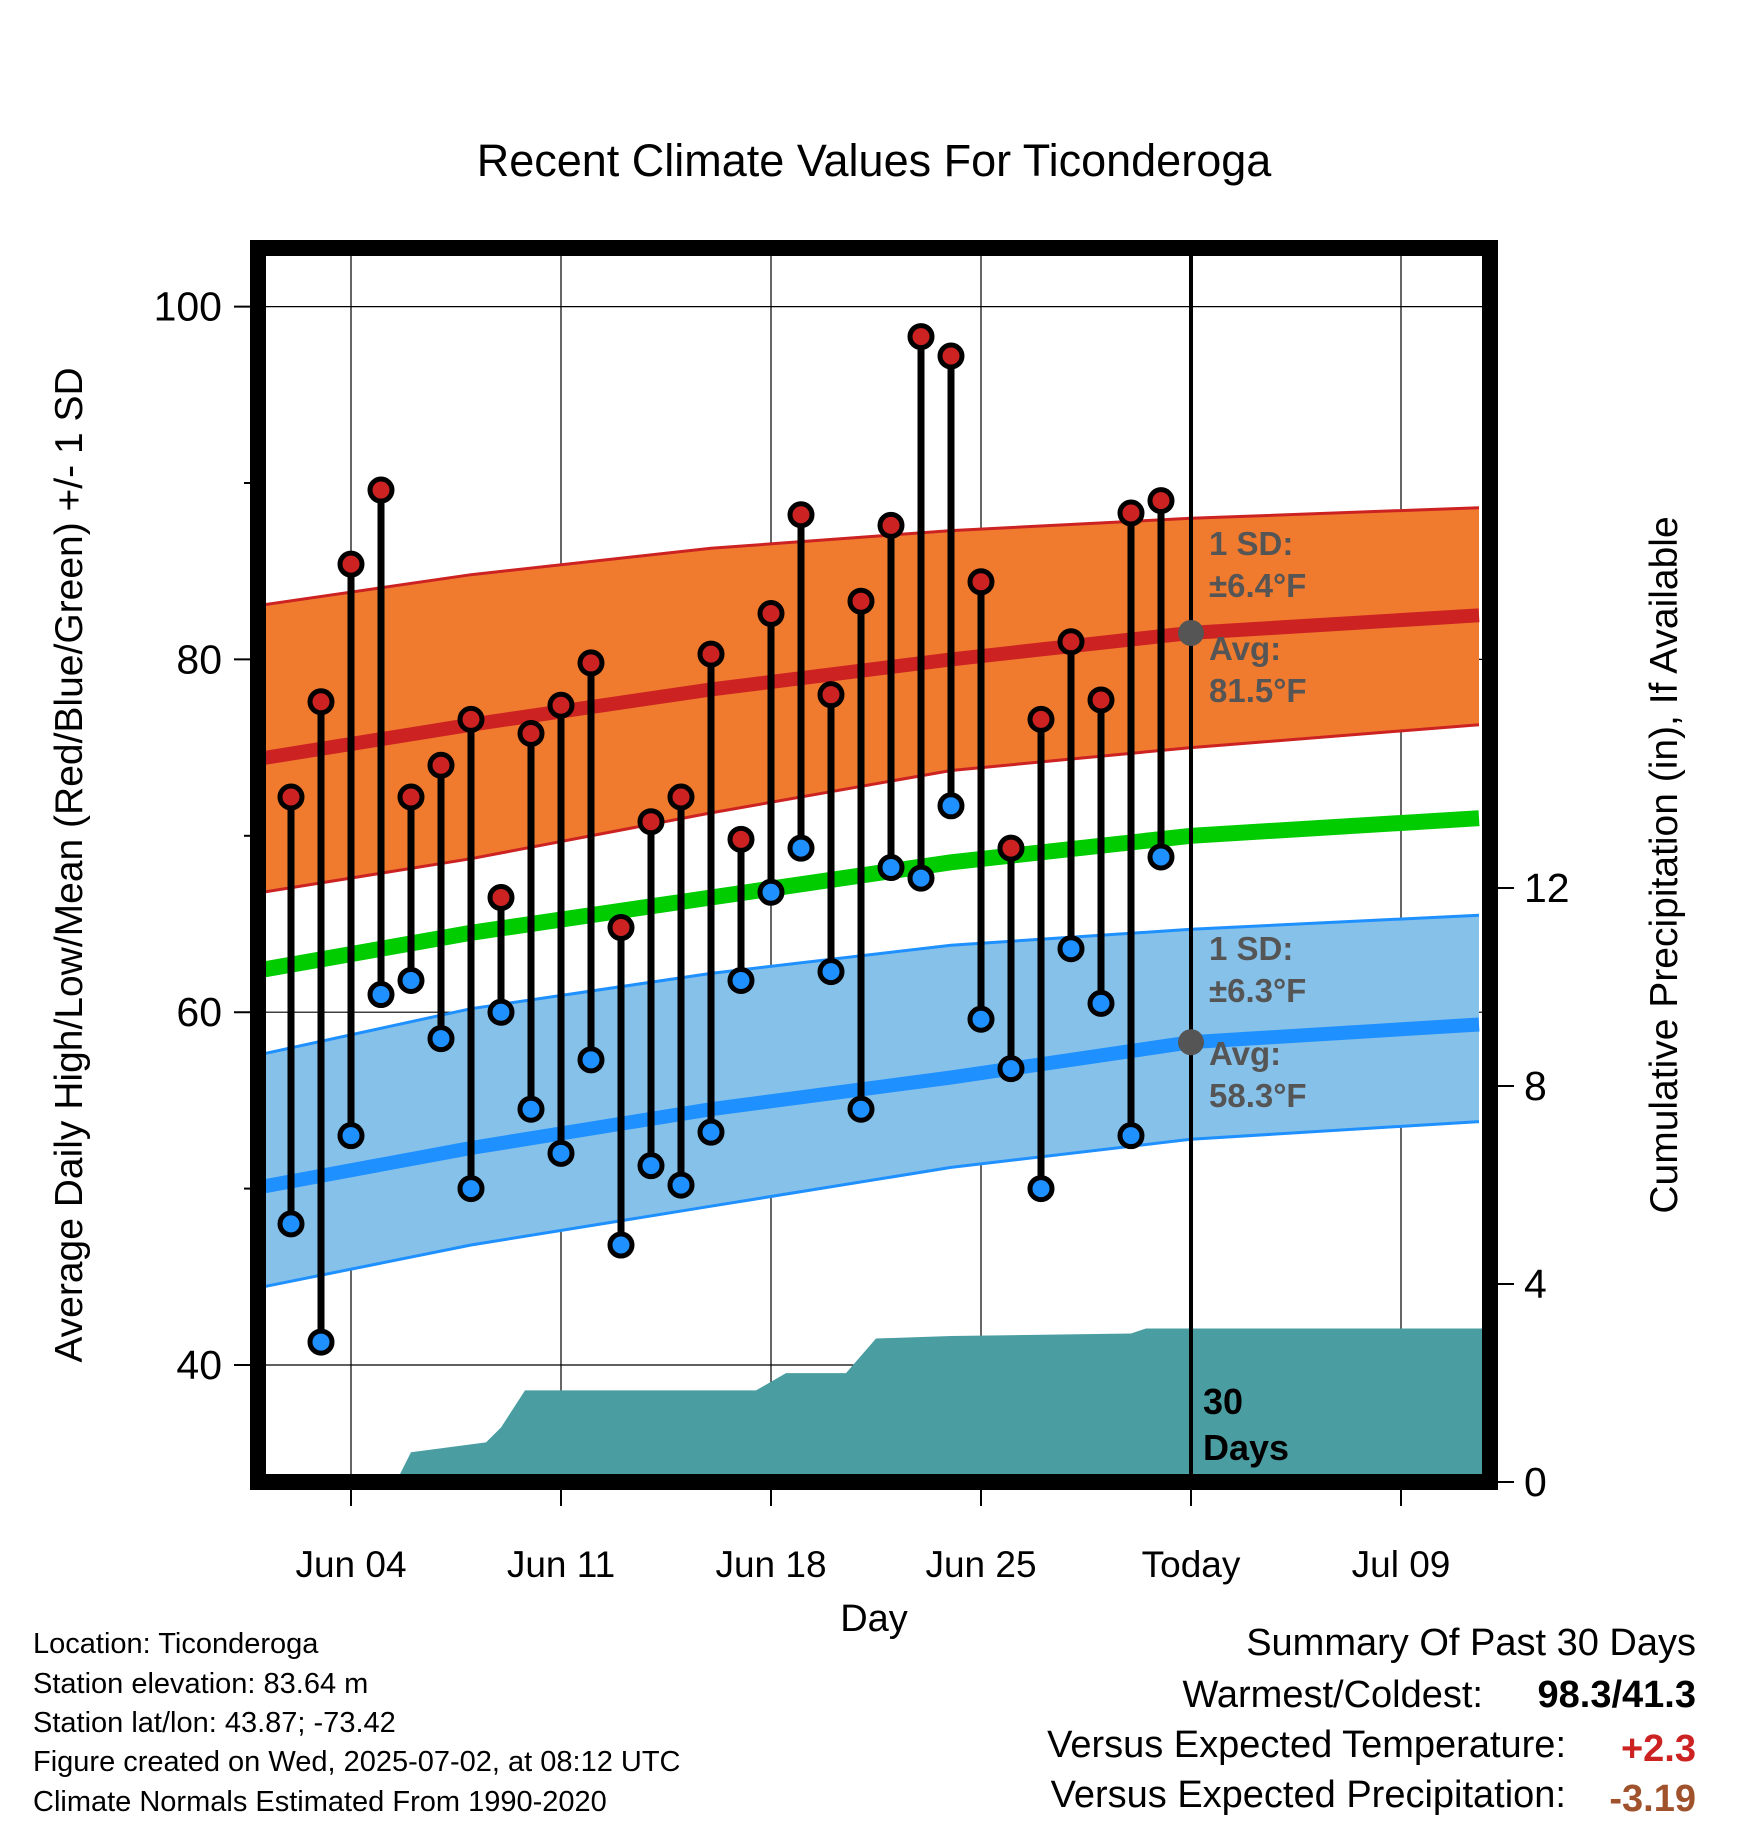  I want to click on temp-deviation-label: Versus Expected Temperature:, so click(1306, 1745).